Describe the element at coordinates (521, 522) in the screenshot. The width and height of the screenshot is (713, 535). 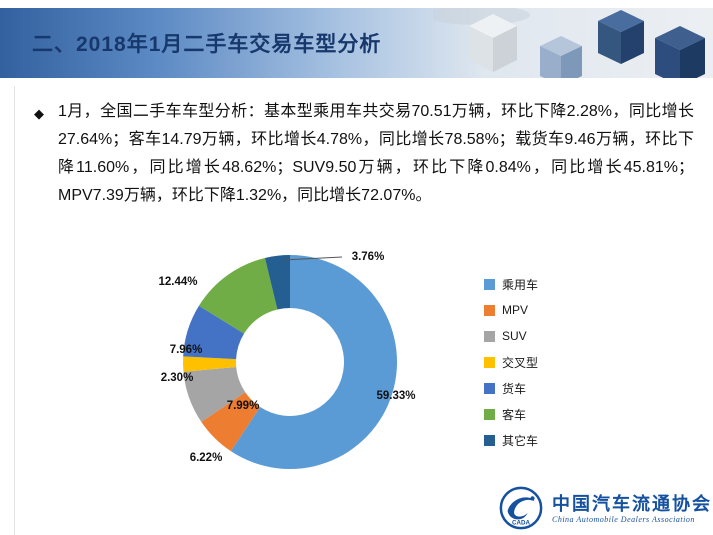
I see `logo-acronym: CADA` at that location.